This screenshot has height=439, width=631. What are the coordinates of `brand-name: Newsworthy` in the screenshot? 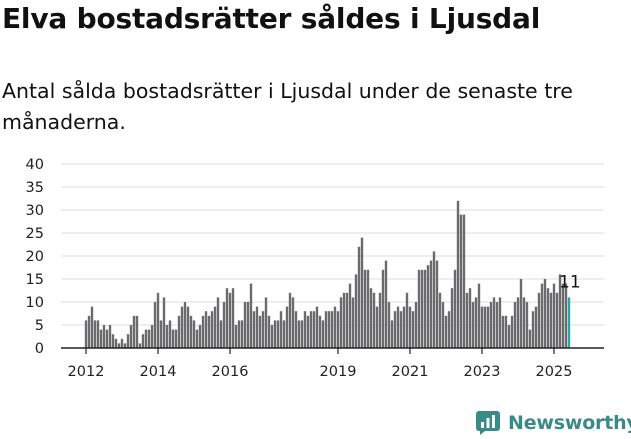 It's located at (569, 423).